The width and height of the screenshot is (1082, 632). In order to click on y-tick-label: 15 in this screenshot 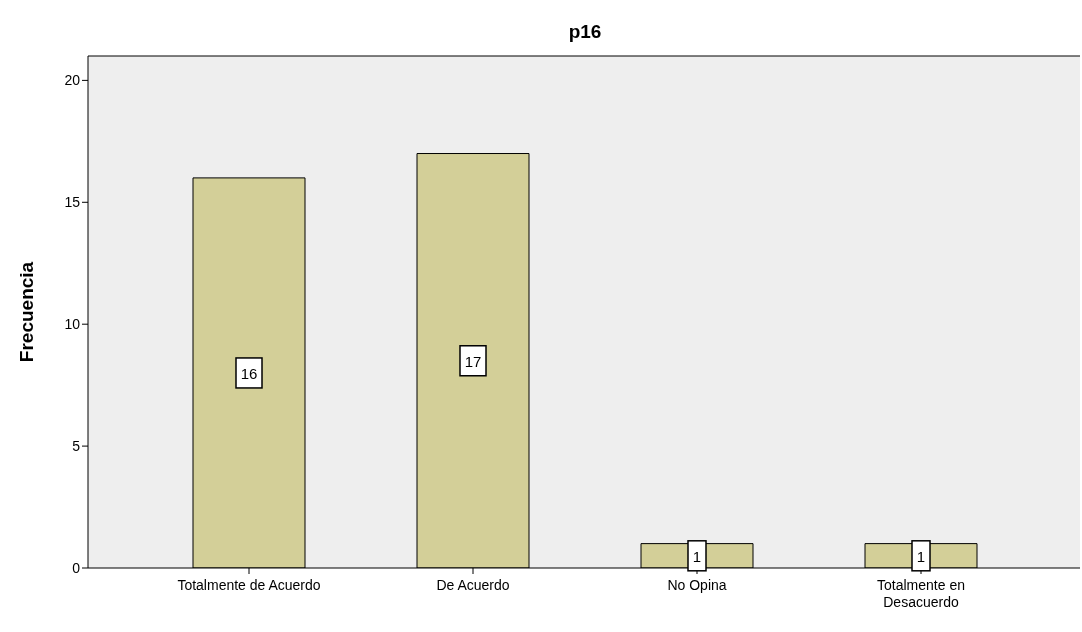, I will do `click(72, 202)`.